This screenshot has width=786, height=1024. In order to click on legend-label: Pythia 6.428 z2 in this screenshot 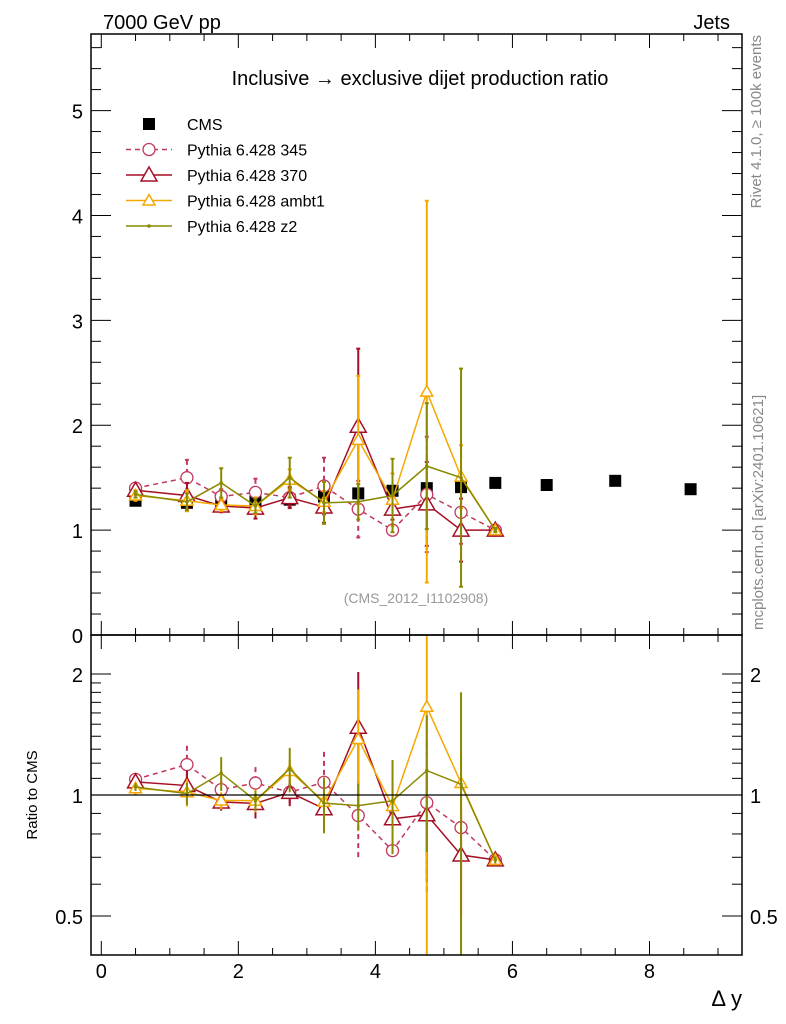, I will do `click(242, 227)`.